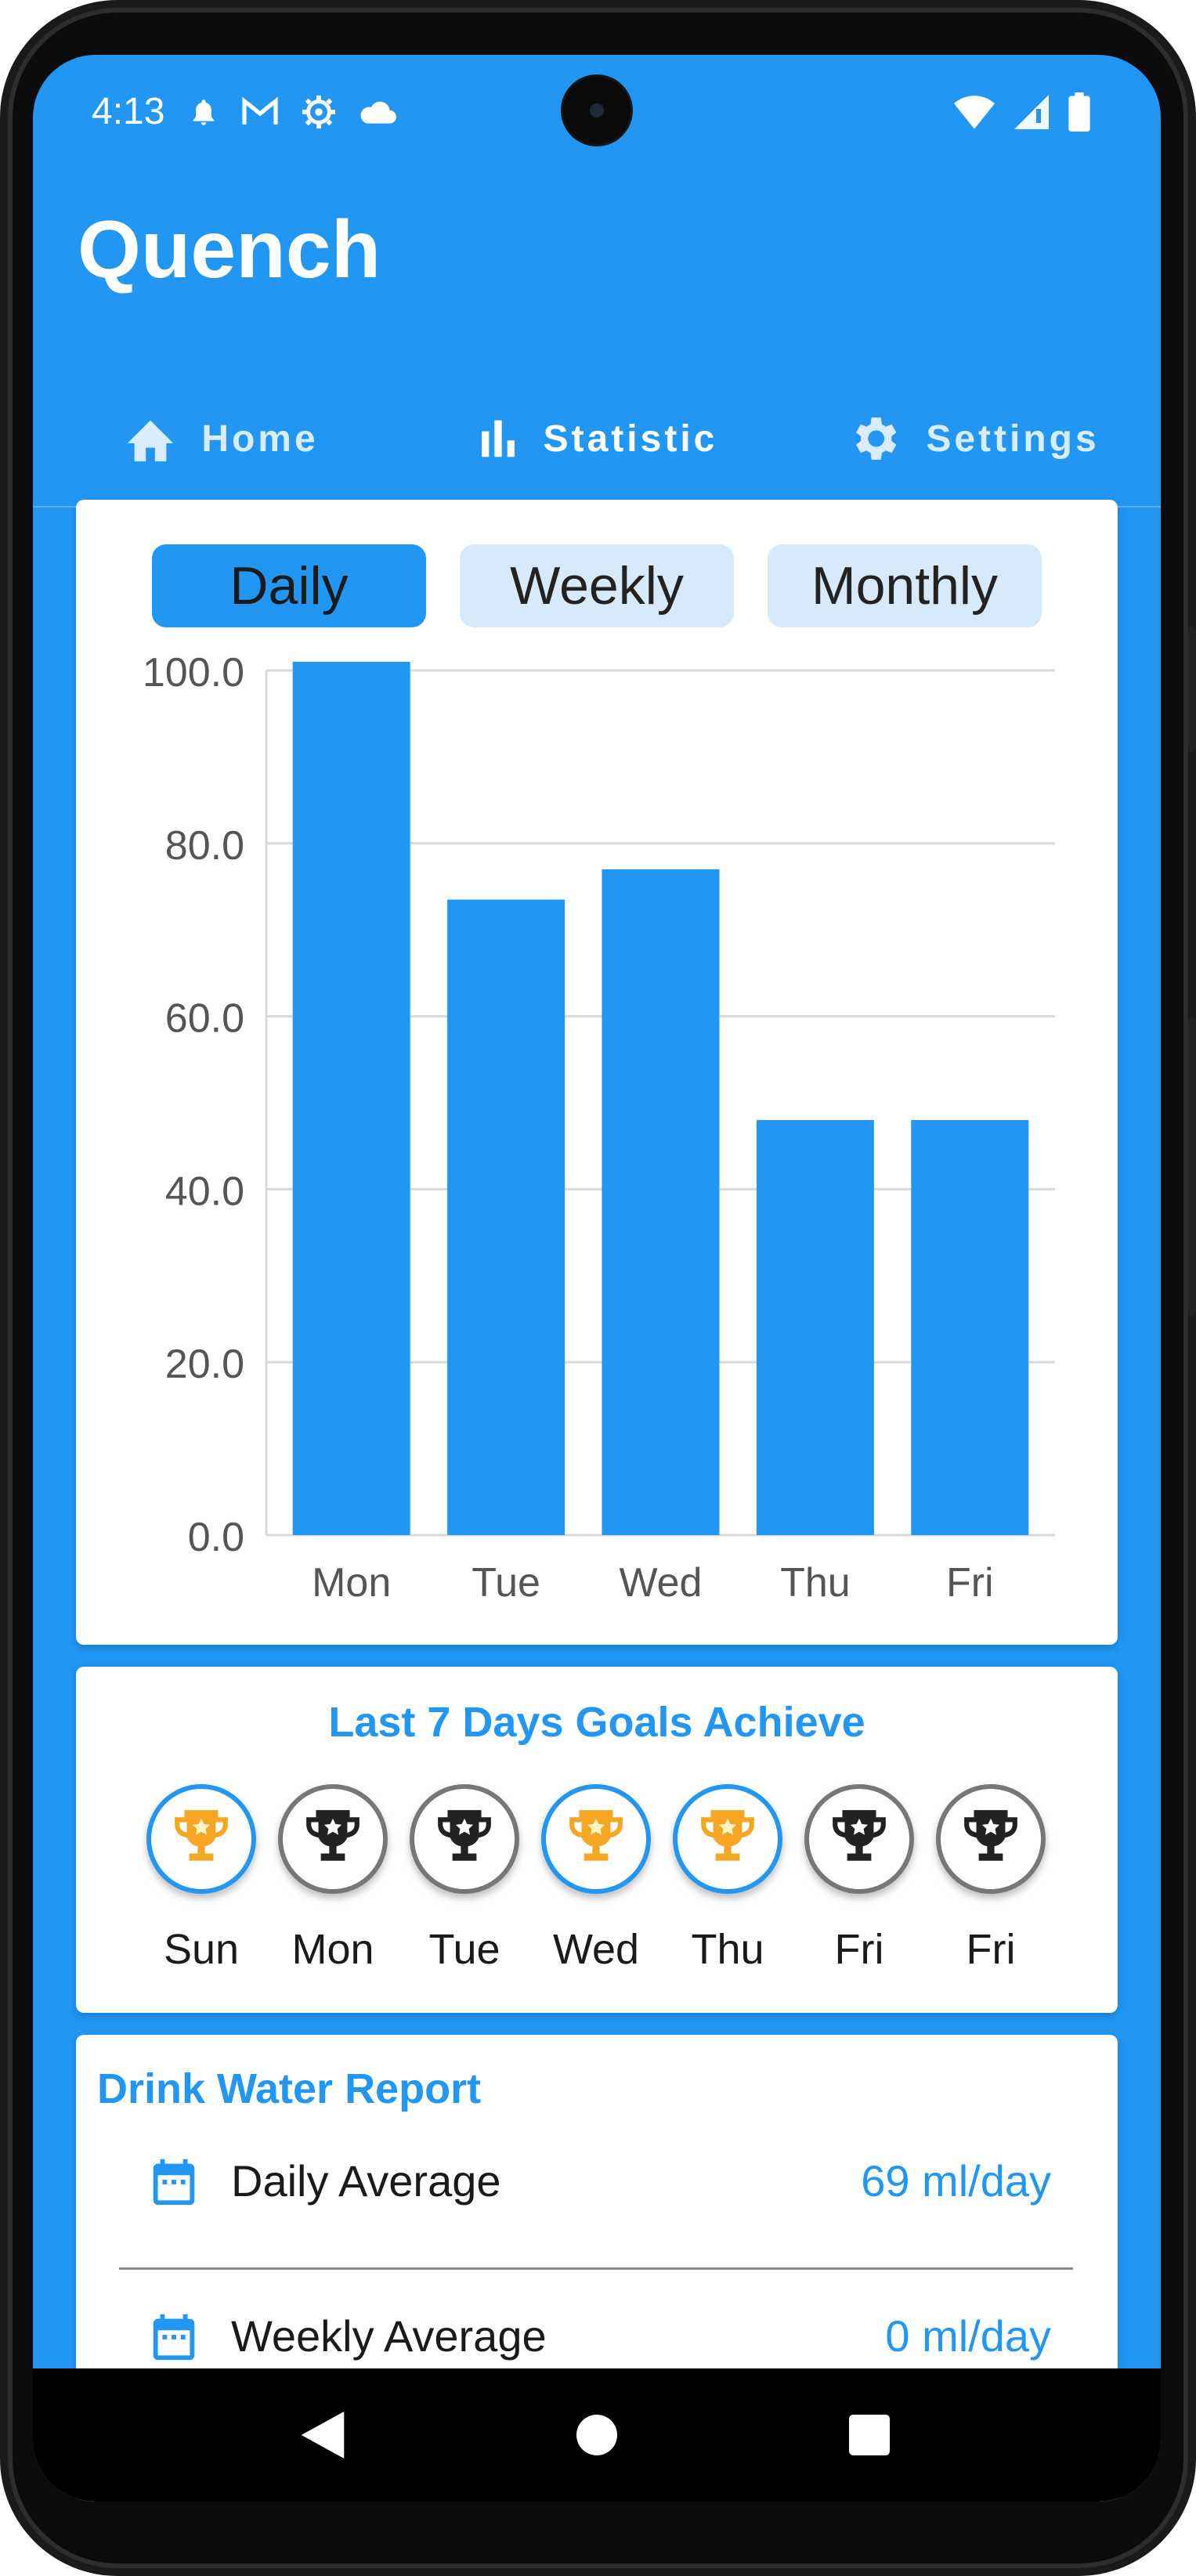 Image resolution: width=1196 pixels, height=2576 pixels. I want to click on period-daily-button: Daily, so click(289, 585).